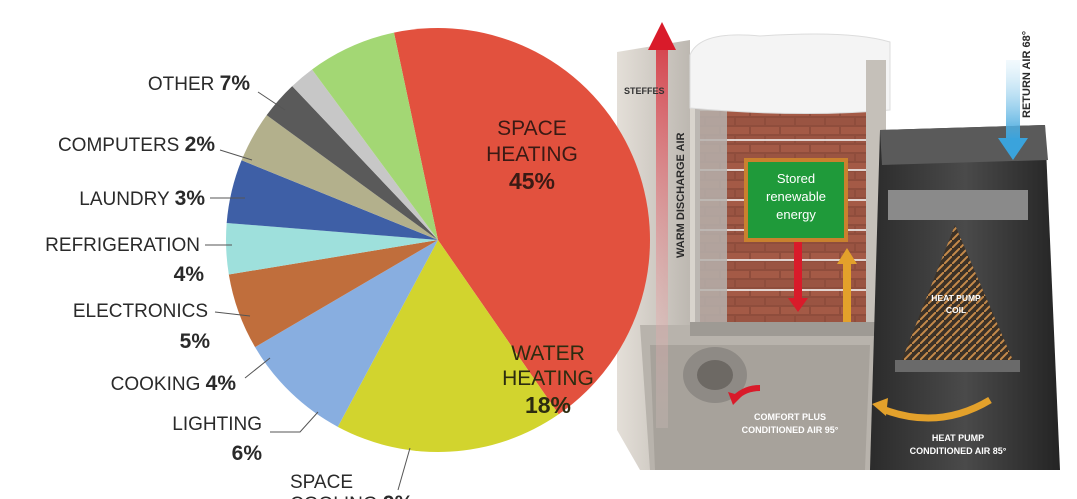 The image size is (1077, 499). I want to click on label-other: OTHER 7%, so click(199, 83).